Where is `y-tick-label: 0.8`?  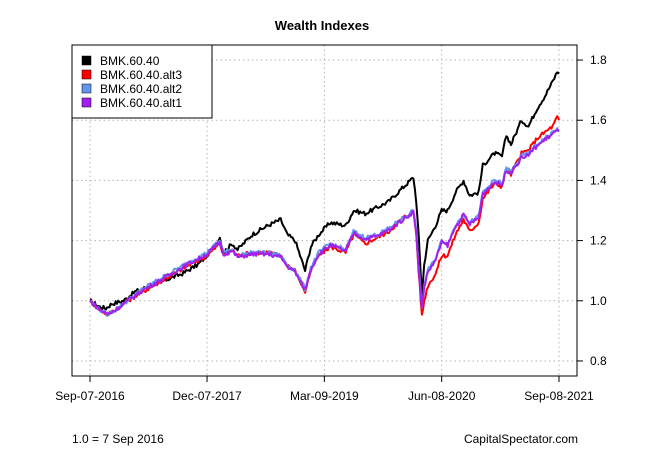 y-tick-label: 0.8 is located at coordinates (598, 361).